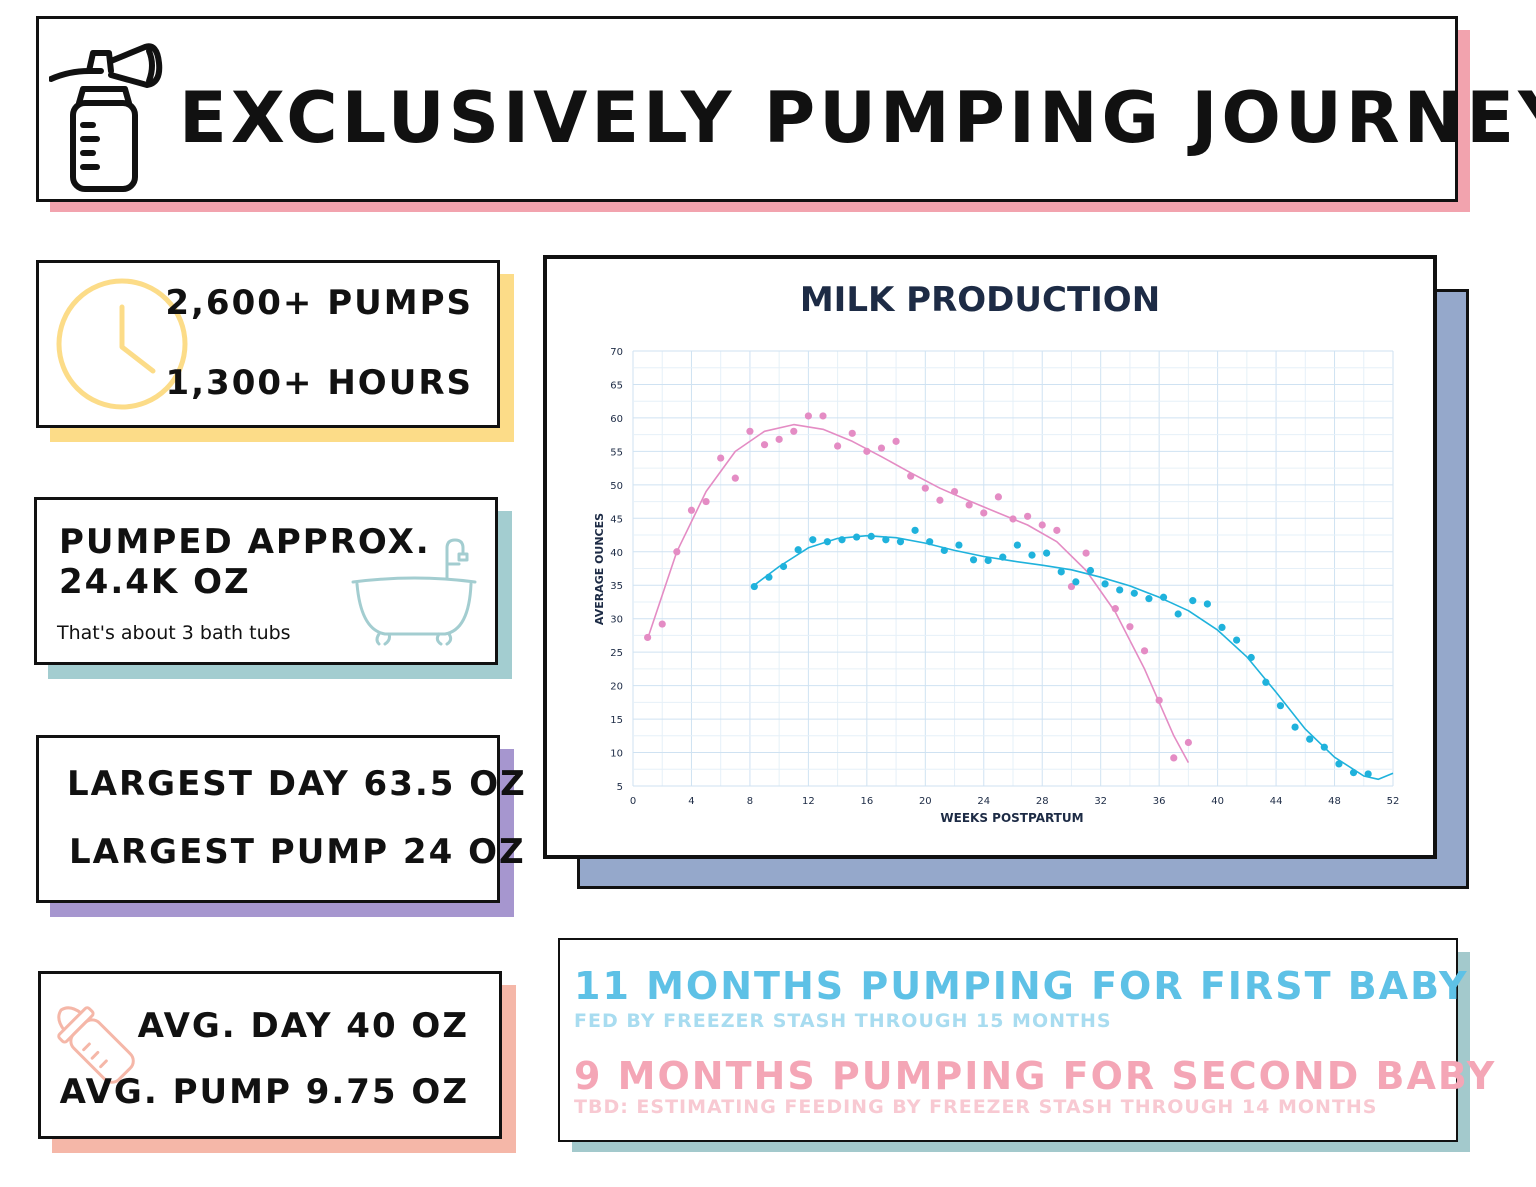 This screenshot has height=1187, width=1536. Describe the element at coordinates (616, 653) in the screenshot. I see `y-tick-label: 25` at that location.